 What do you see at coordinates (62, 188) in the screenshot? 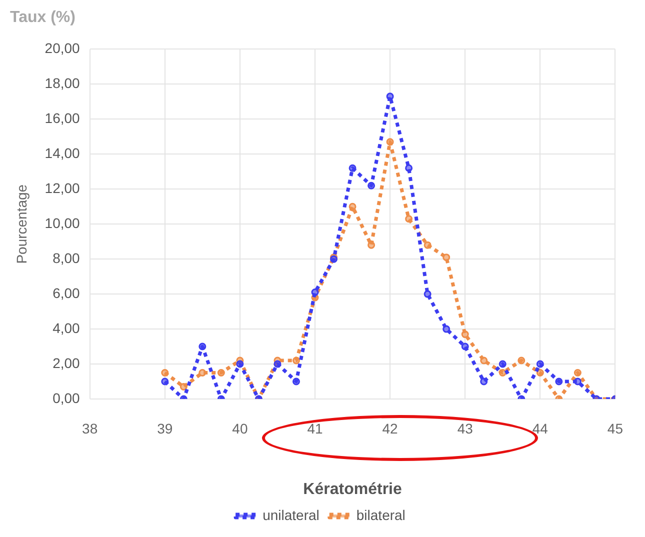
I see `y-tick-label: 12,00` at bounding box center [62, 188].